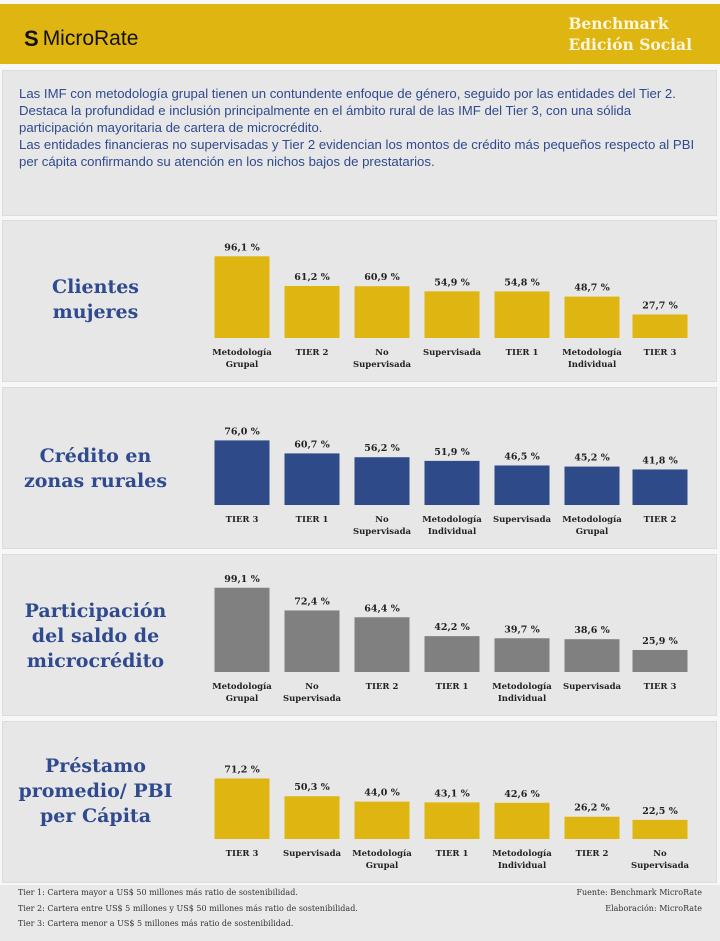  Describe the element at coordinates (381, 448) in the screenshot. I see `data-label: 56,2 %` at that location.